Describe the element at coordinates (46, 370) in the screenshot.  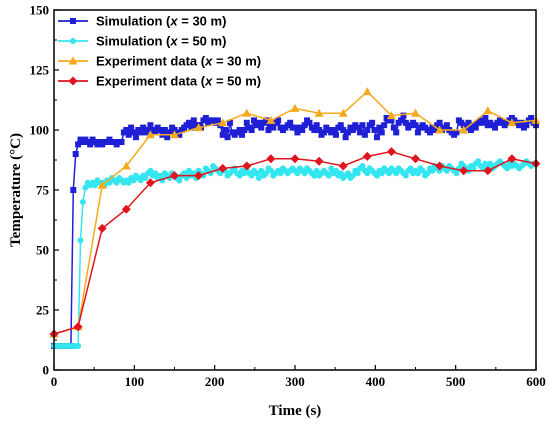
I see `y-tick-label: 0` at that location.